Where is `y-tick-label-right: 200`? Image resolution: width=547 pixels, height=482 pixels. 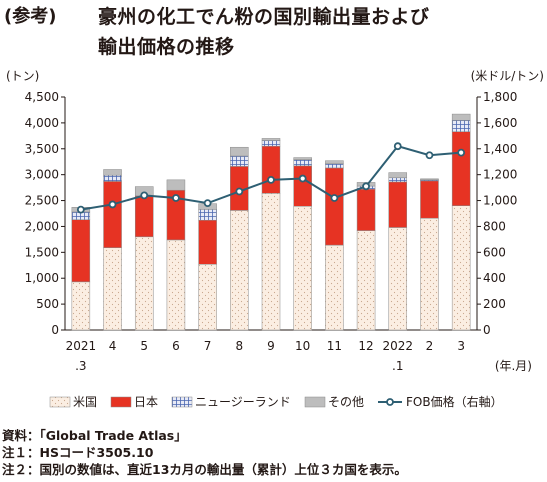
y-tick-label-right: 200 is located at coordinates (494, 304).